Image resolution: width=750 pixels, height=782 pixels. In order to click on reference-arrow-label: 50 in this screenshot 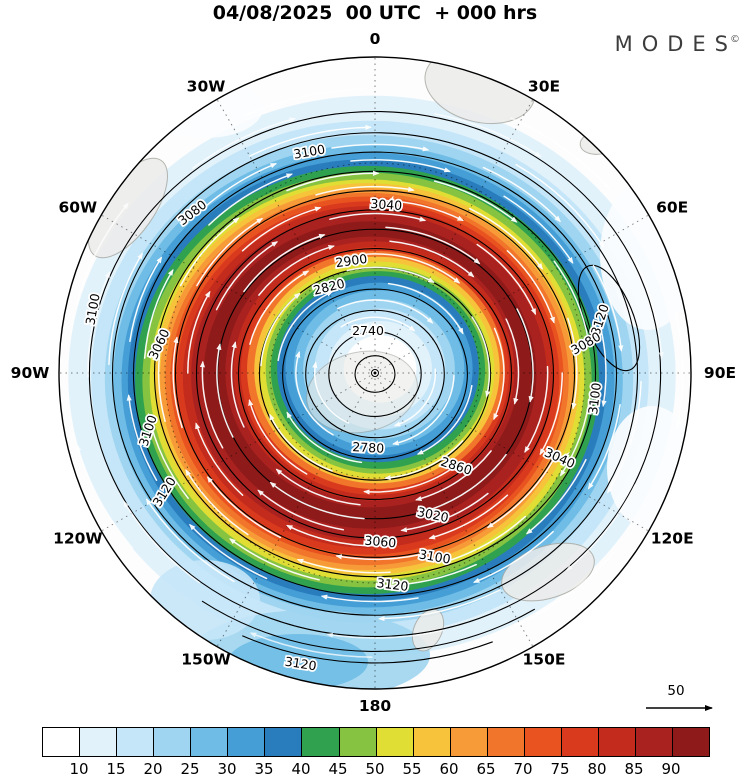, I will do `click(675, 691)`.